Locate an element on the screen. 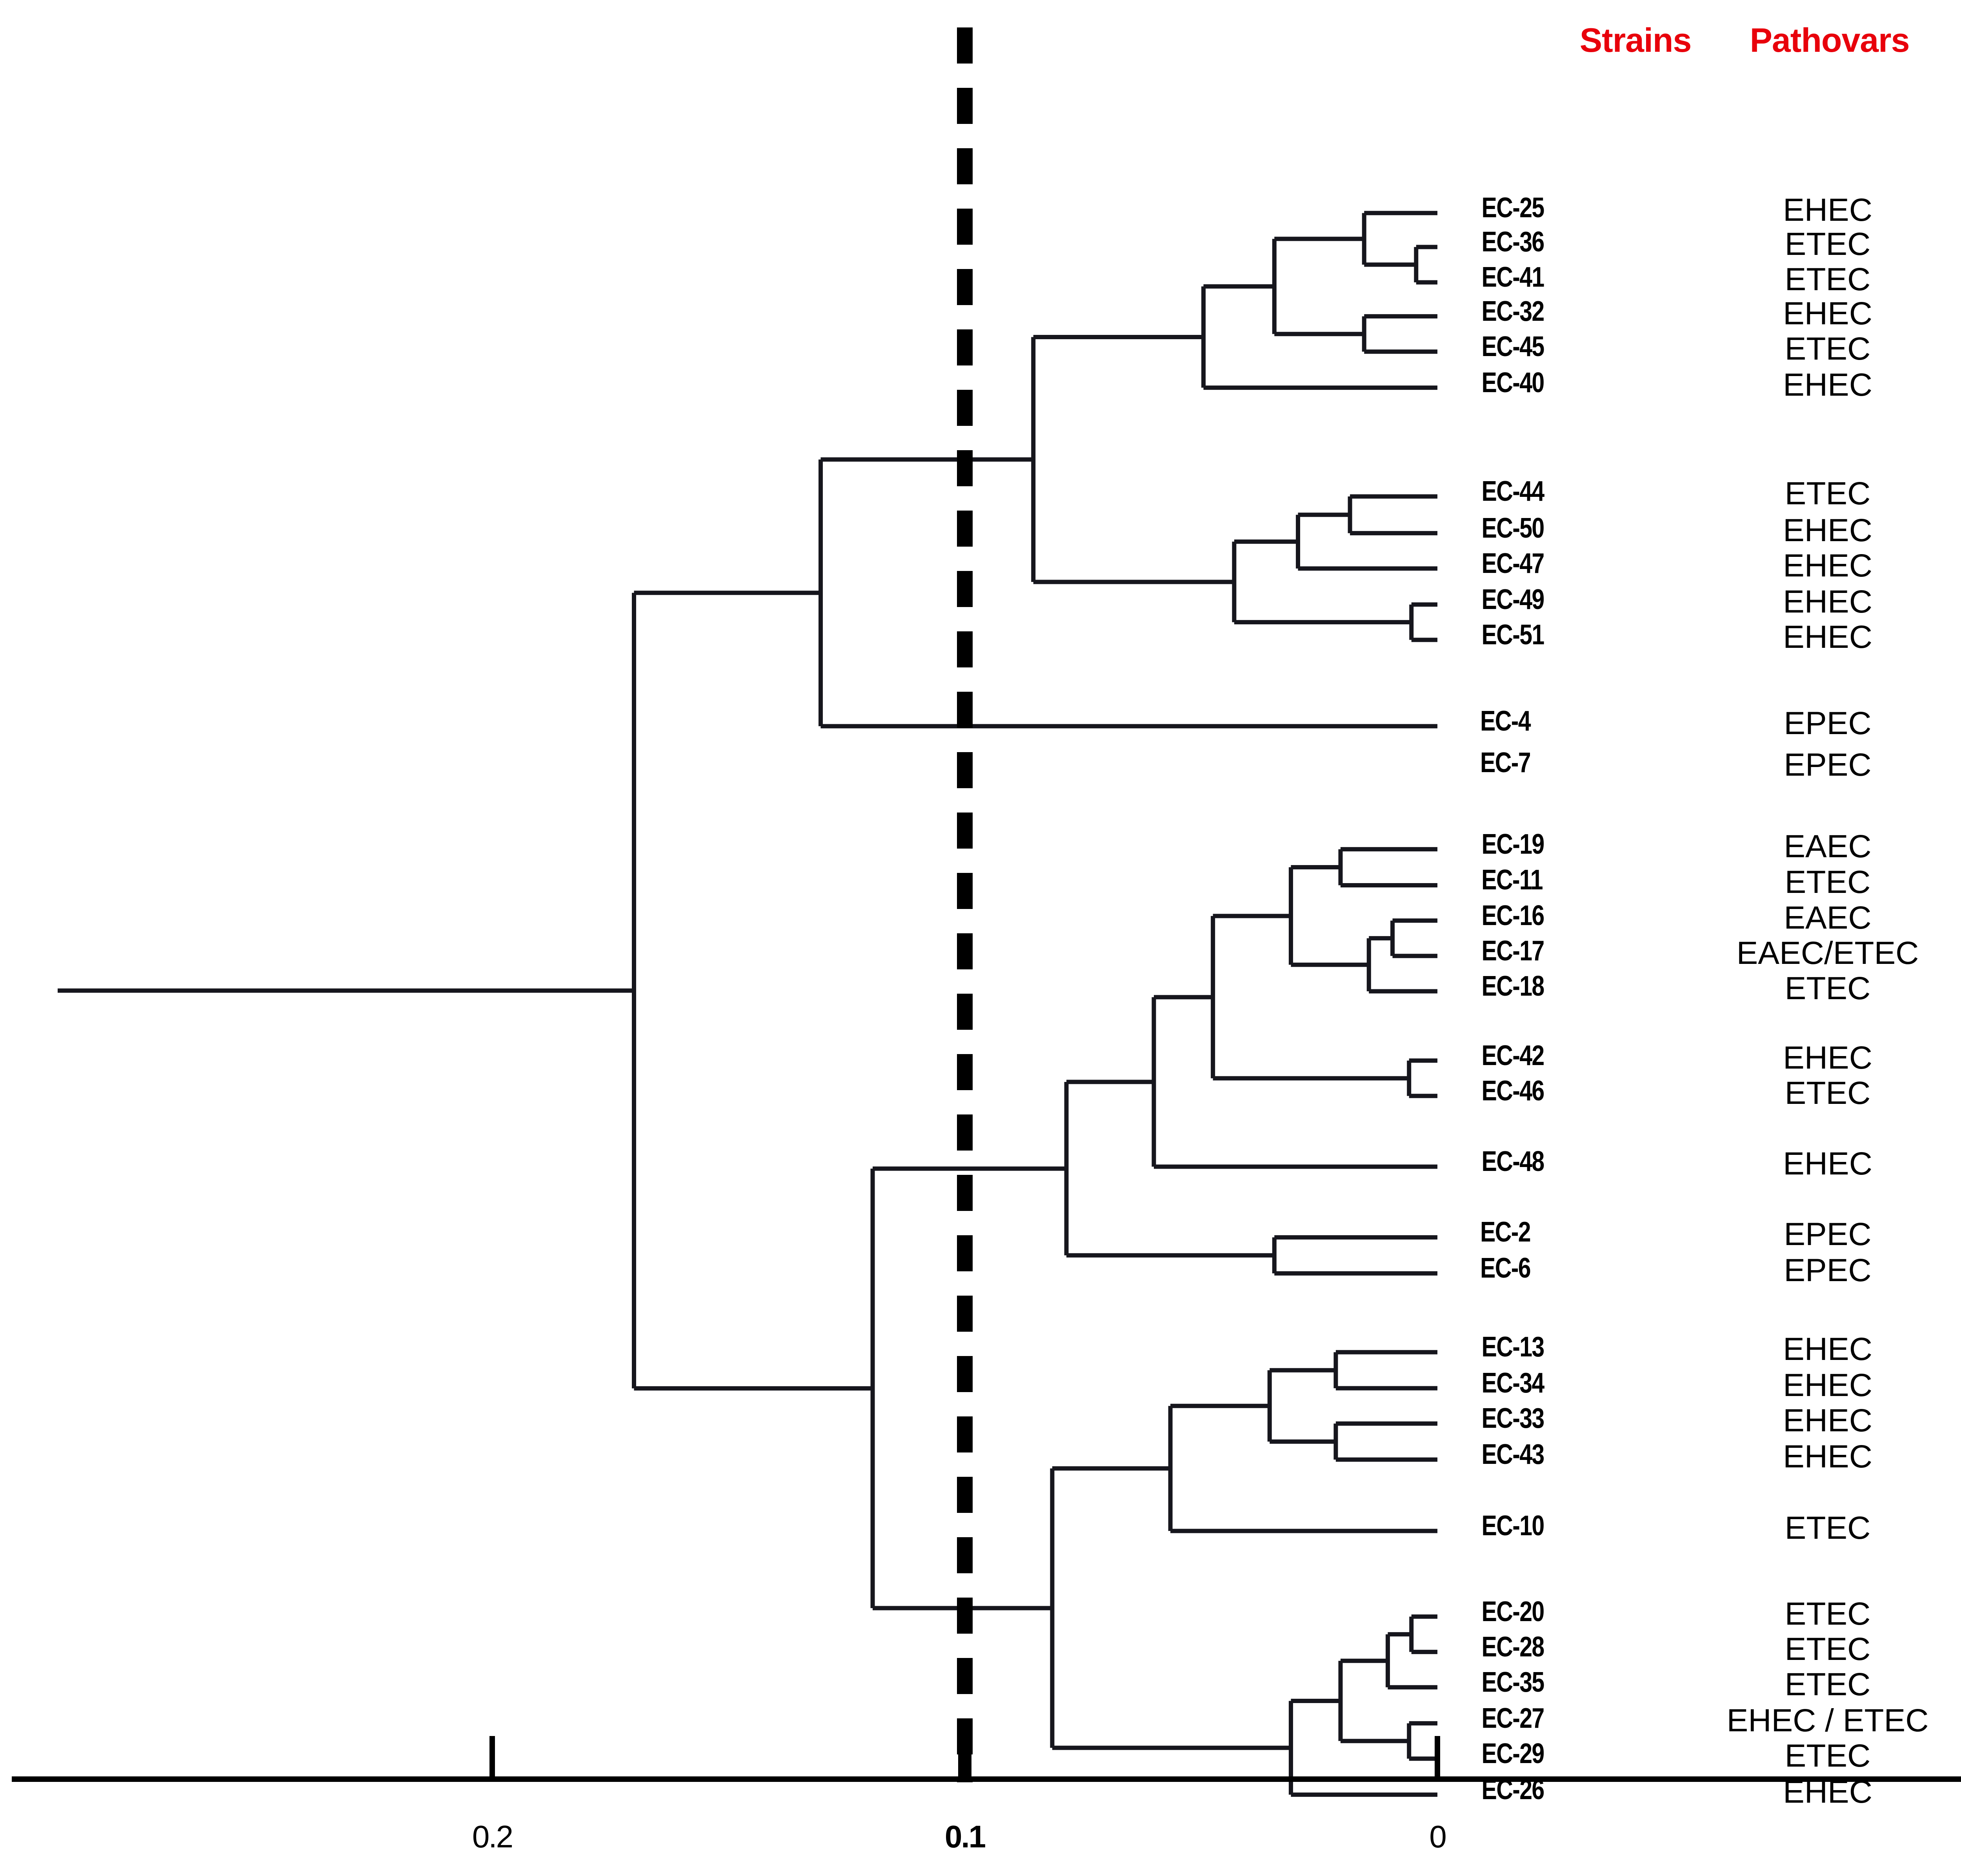  strain-label: EC-27 is located at coordinates (1512, 1718).